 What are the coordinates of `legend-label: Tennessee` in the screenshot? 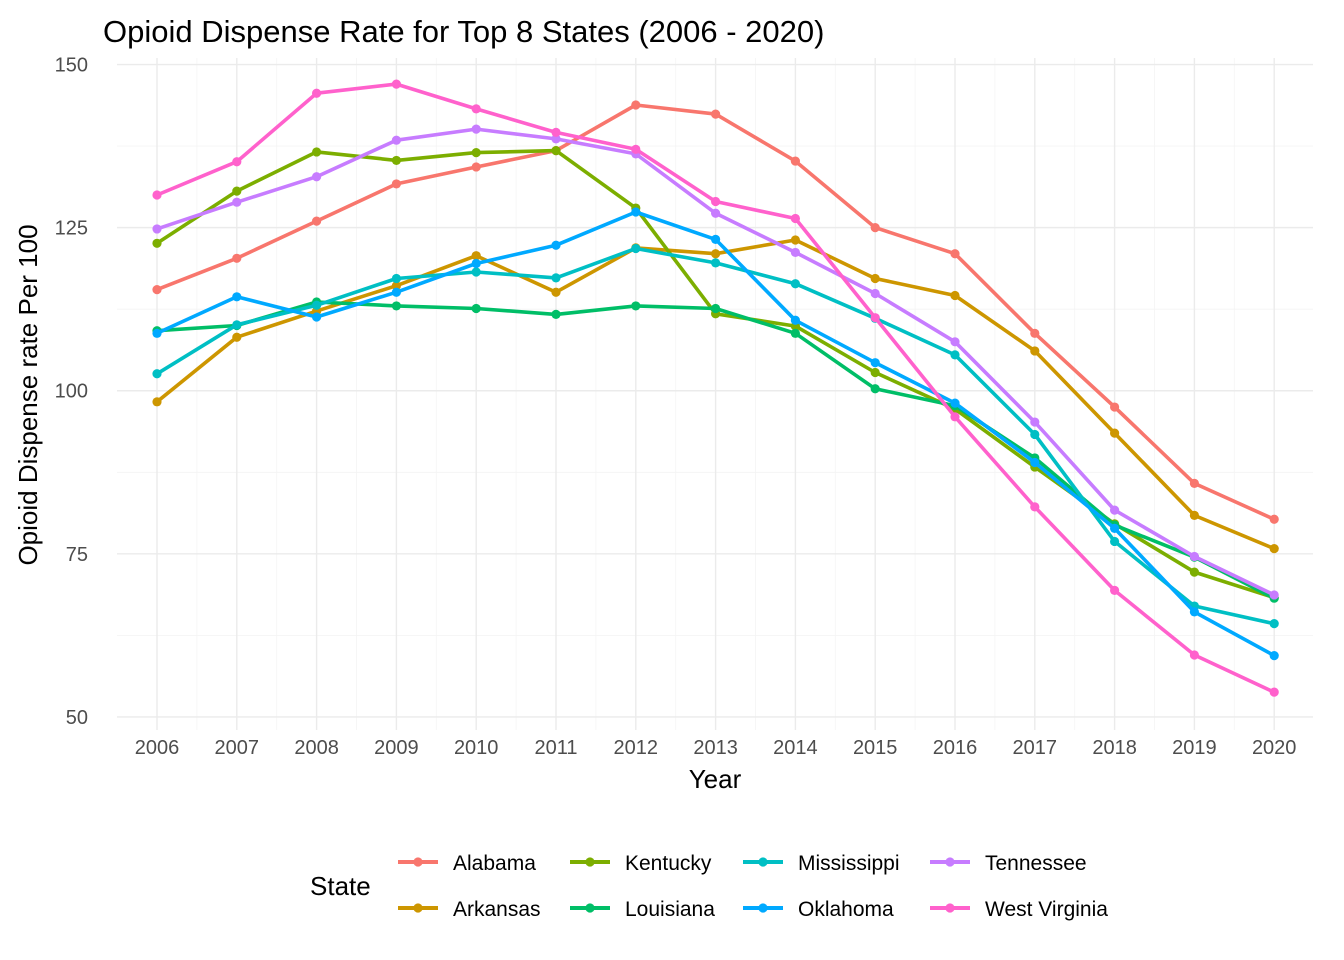 It's located at (1036, 863).